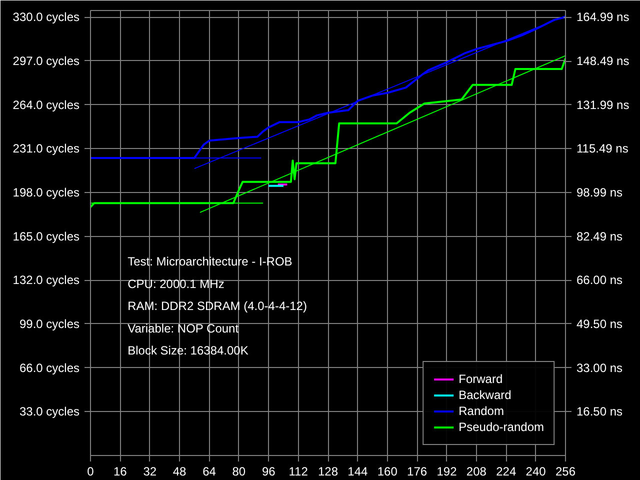  What do you see at coordinates (599, 236) in the screenshot?
I see `y2-tick-label: 82.49 ns` at bounding box center [599, 236].